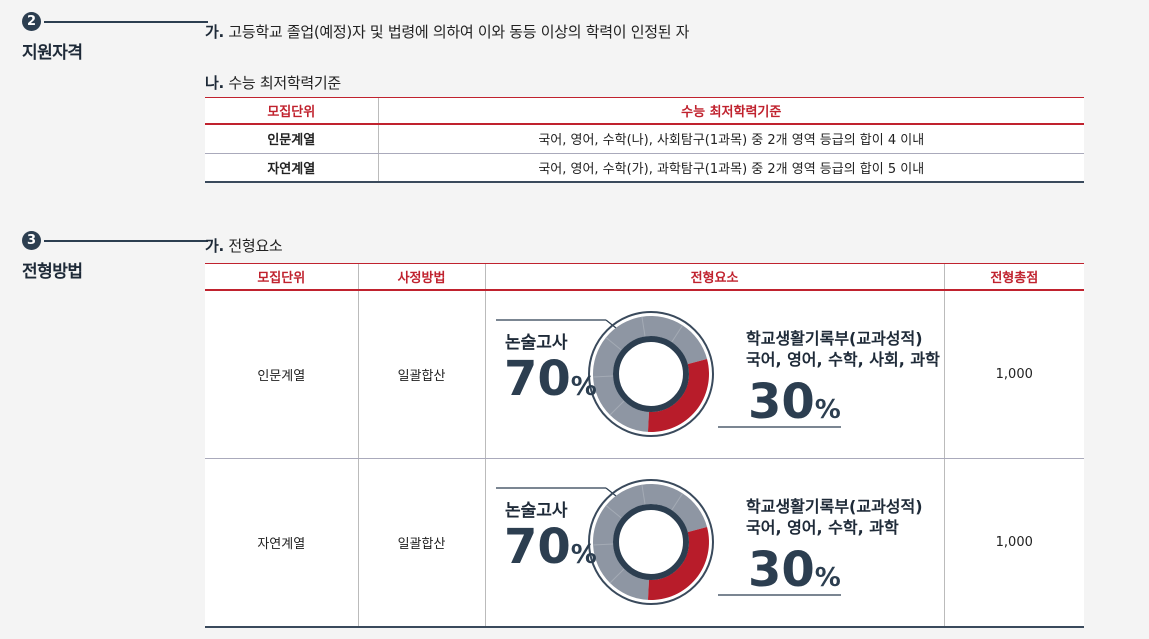 The height and width of the screenshot is (639, 1149). I want to click on item-text: 전형요소, so click(255, 246).